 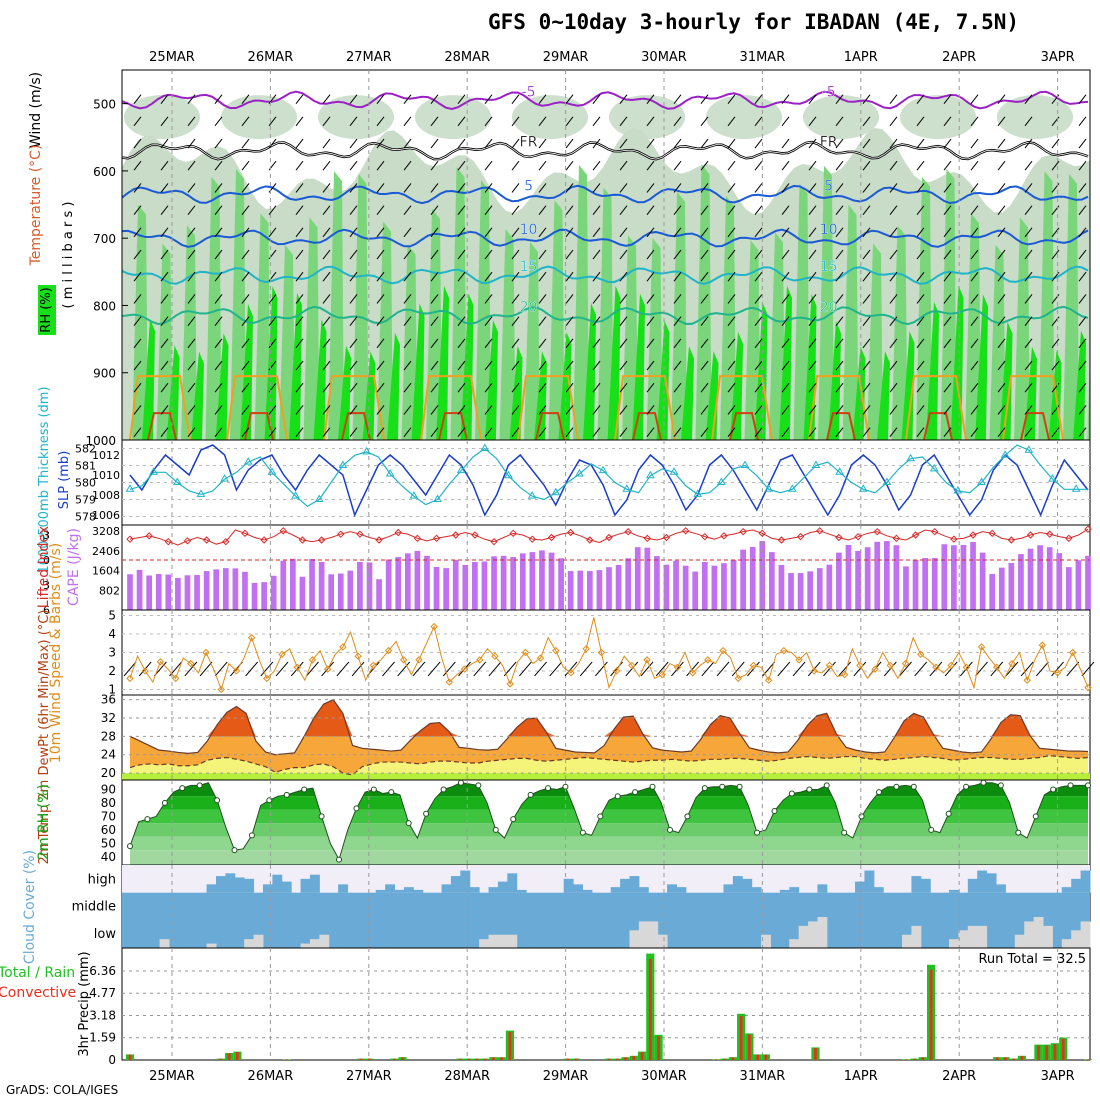 I want to click on bottom-date-label: 28MAR, so click(x=467, y=1076).